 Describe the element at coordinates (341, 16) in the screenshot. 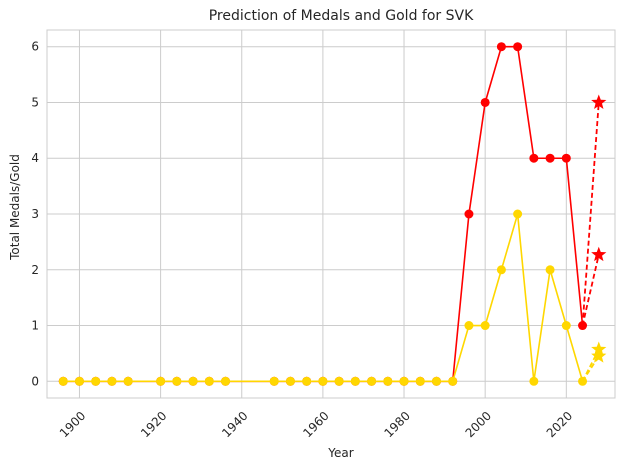

I see `chart-title: Prediction of Medals and Gold for SVK` at that location.